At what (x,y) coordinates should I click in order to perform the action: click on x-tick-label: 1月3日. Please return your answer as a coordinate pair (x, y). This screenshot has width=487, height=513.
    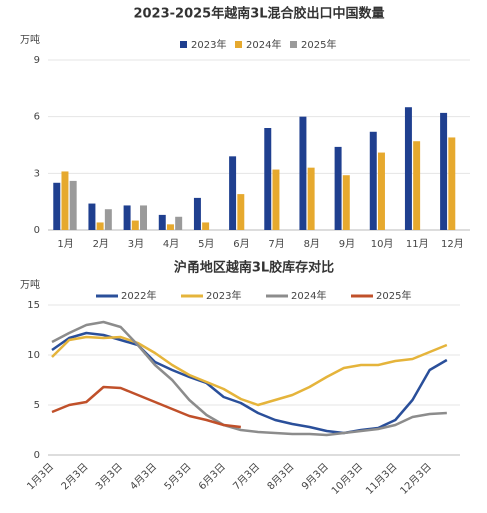
    Looking at the image, I should click on (41, 477).